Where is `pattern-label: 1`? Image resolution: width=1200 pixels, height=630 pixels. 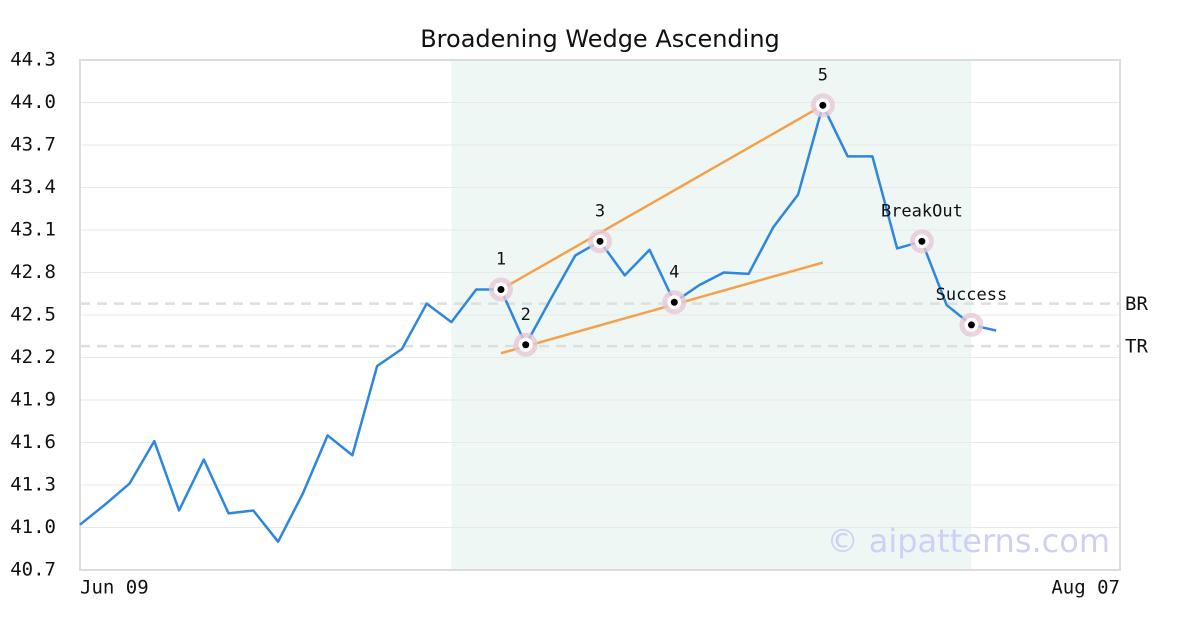 pattern-label: 1 is located at coordinates (501, 260).